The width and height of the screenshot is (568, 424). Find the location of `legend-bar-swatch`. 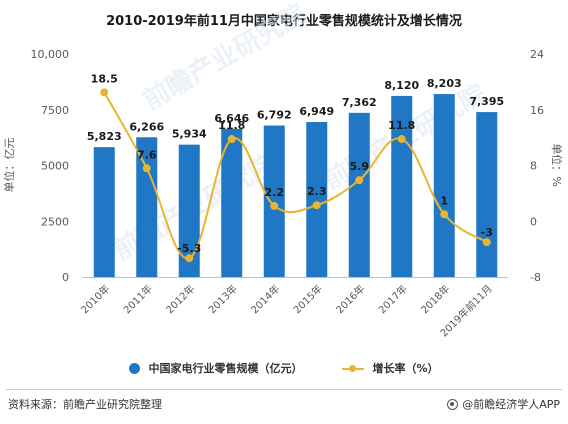

legend-bar-swatch is located at coordinates (135, 368).